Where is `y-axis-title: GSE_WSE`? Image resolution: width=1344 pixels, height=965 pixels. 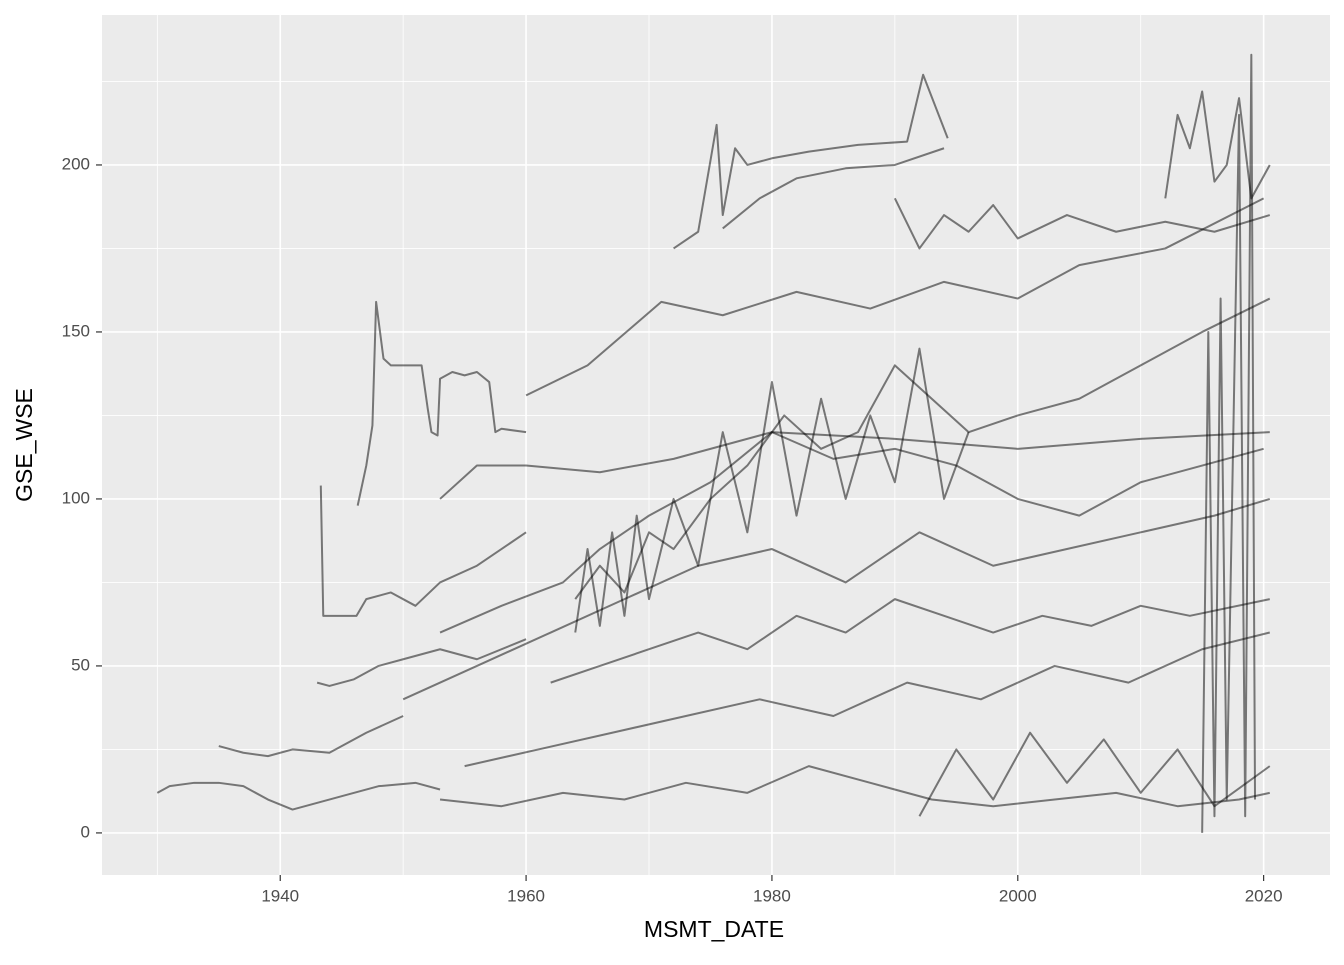 y-axis-title: GSE_WSE is located at coordinates (24, 445).